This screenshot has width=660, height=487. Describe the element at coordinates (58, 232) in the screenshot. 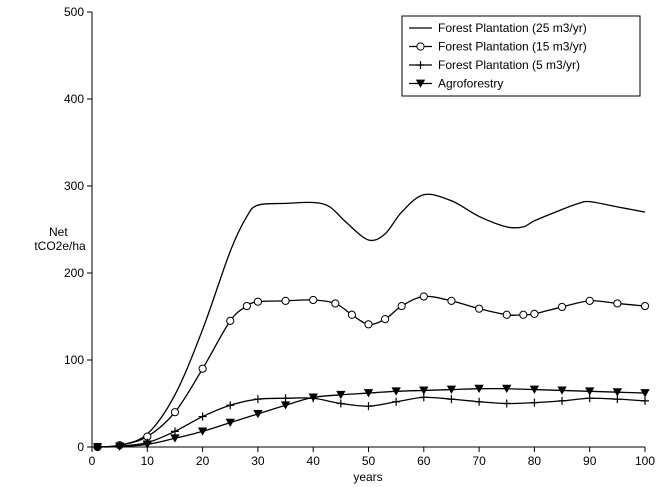

I see `y-axis-title-line-1: Net` at that location.